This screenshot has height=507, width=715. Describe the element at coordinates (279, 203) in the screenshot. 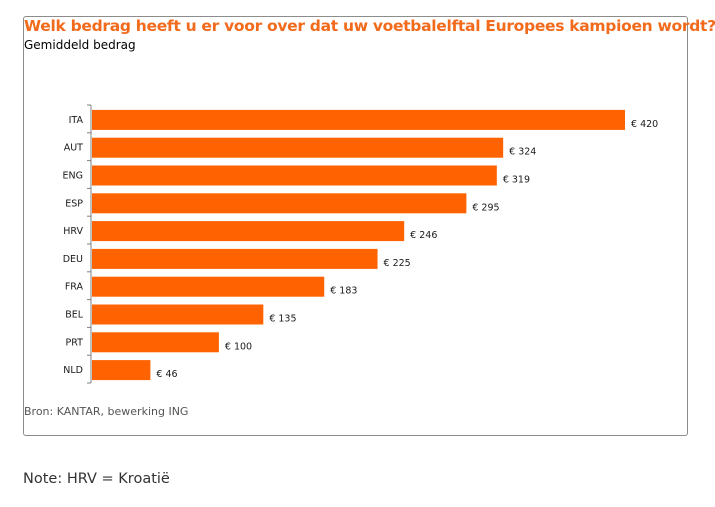

I see `bar-esp` at that location.